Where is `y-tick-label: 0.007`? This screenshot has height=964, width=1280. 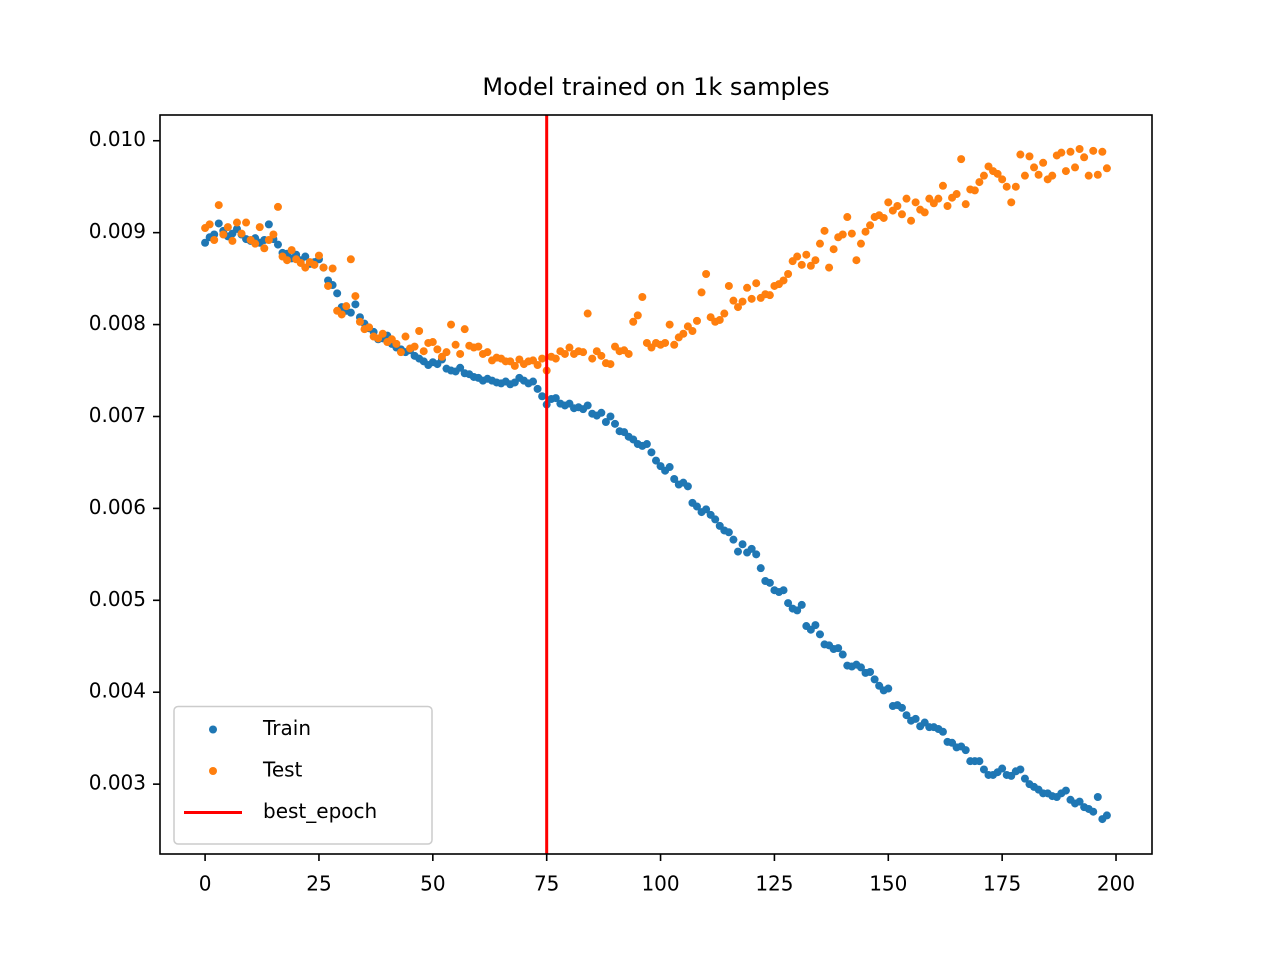 y-tick-label: 0.007 is located at coordinates (117, 415).